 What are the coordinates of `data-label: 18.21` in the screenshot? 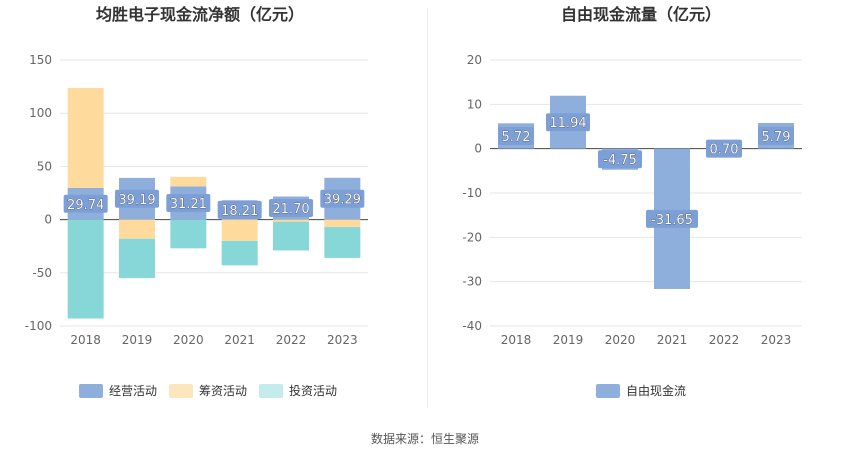 It's located at (239, 211).